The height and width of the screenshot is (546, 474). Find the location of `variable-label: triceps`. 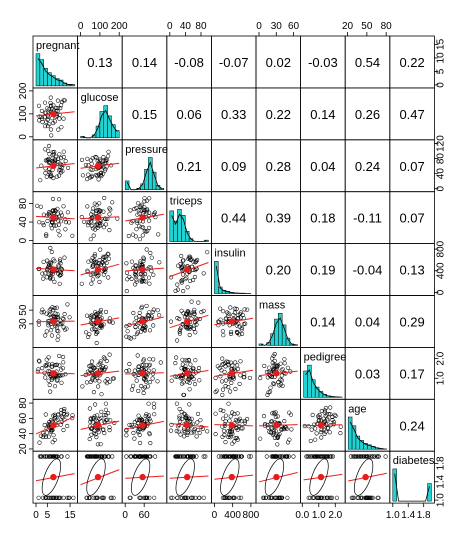

variable-label: triceps is located at coordinates (186, 202).